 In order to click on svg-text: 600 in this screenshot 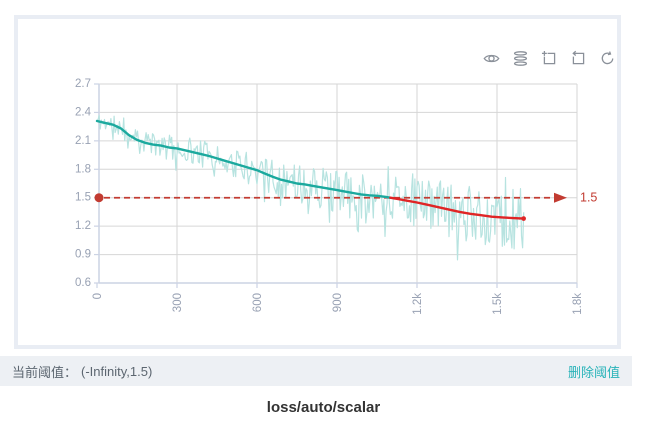, I will do `click(258, 302)`.